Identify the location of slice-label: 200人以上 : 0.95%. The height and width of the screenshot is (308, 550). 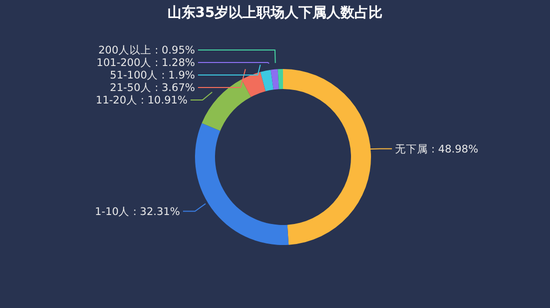
(147, 50).